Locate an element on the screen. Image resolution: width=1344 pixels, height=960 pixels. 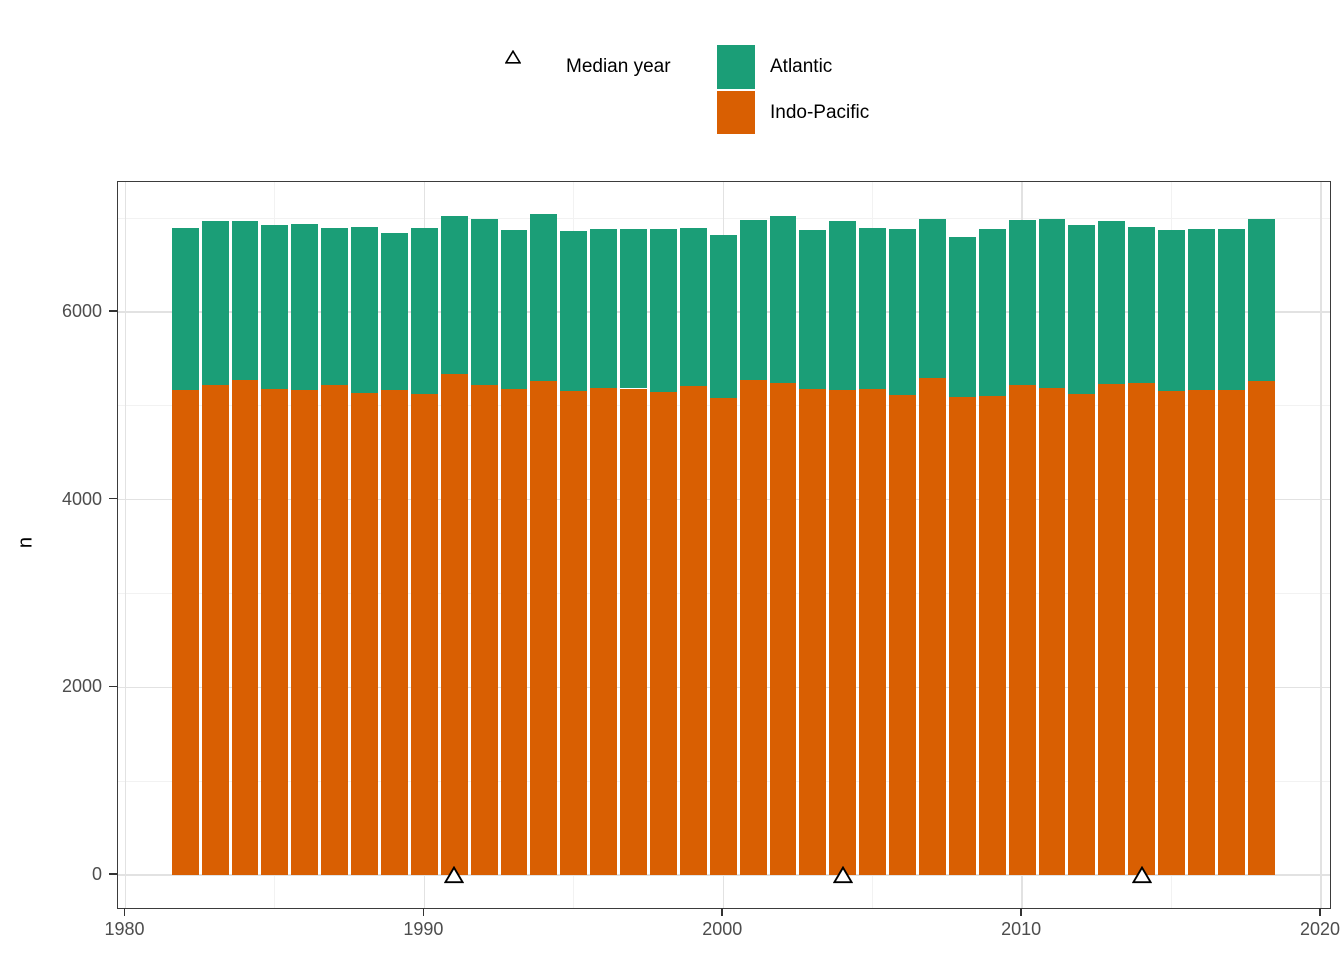
legend-median-year-label: Median year is located at coordinates (618, 66).